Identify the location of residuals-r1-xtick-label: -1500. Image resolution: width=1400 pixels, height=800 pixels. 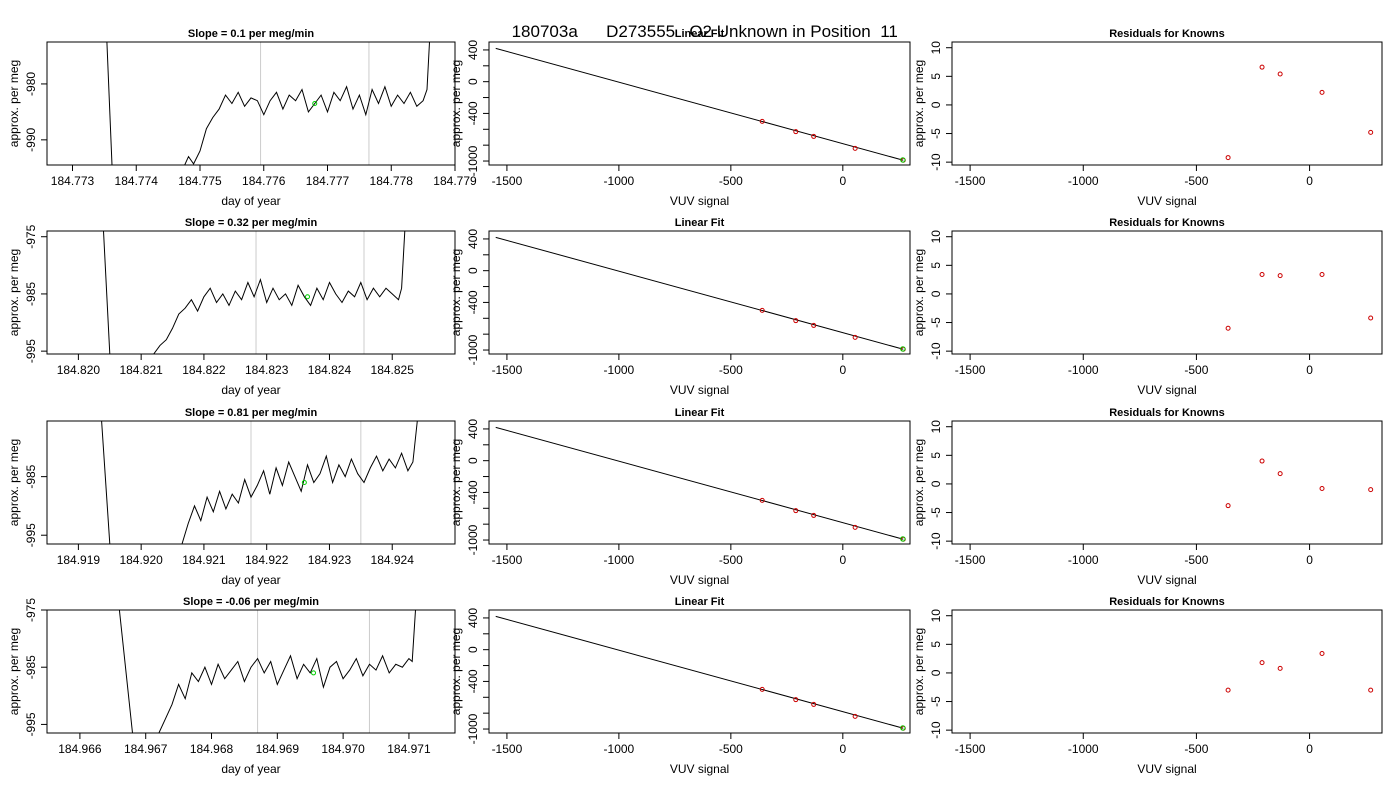
(970, 181).